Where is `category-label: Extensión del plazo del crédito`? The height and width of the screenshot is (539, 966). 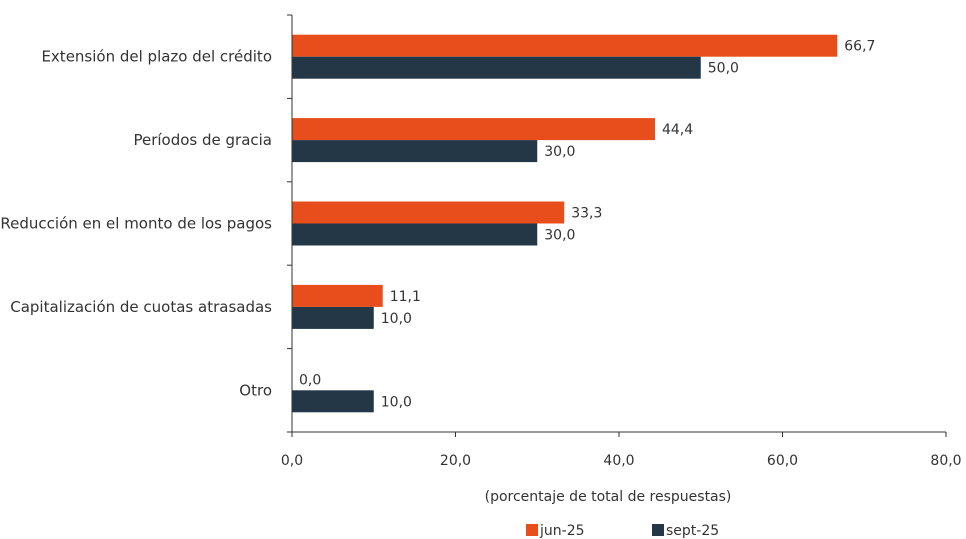
category-label: Extensión del plazo del crédito is located at coordinates (156, 57).